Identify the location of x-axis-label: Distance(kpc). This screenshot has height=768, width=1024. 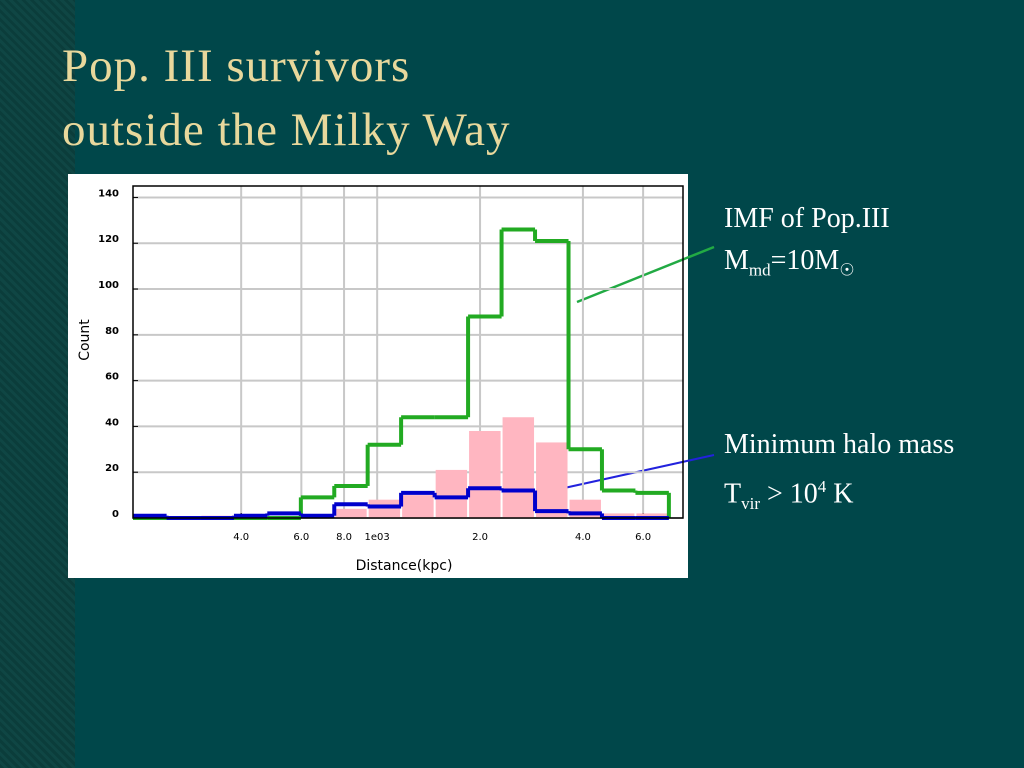
(404, 566).